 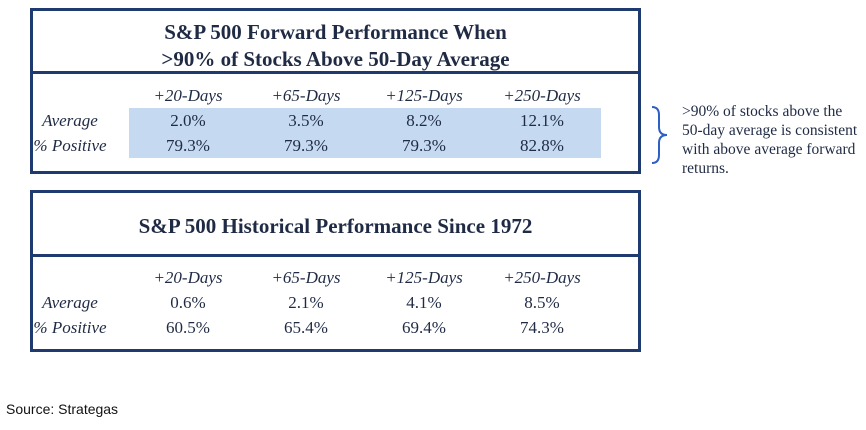 I want to click on table-row: Average 0.6% 2.1% 4.1% 8.5%, so click(x=317, y=302).